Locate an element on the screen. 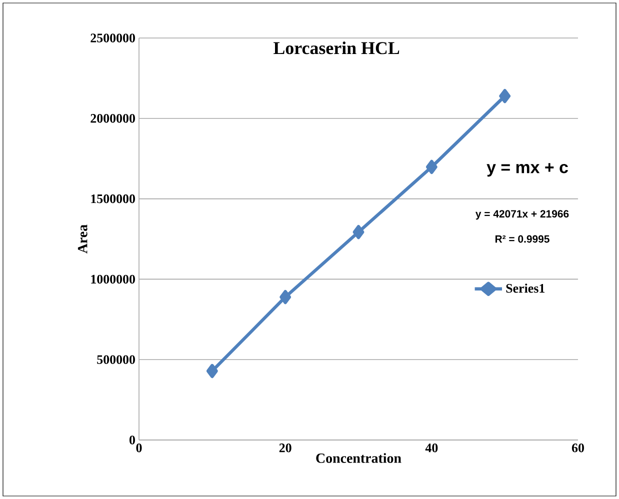 The width and height of the screenshot is (619, 499). annotation: y = 42071x + 21966 is located at coordinates (522, 215).